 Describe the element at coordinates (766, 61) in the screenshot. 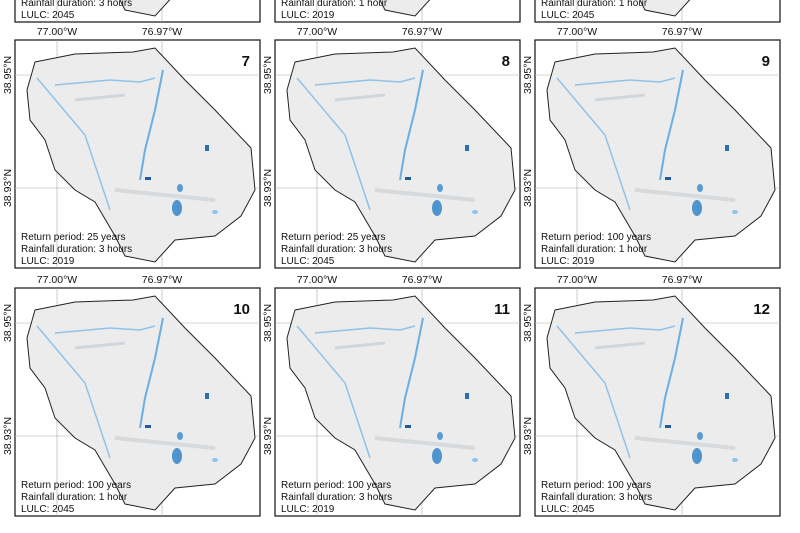

I see `panel-number: 9` at that location.